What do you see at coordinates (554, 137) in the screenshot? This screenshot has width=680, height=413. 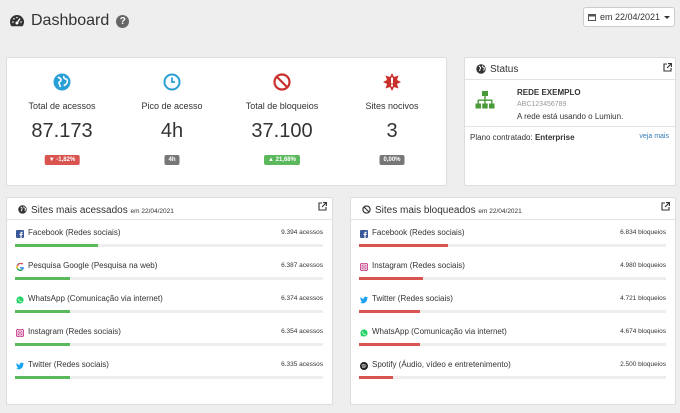 I see `plan-value: Enterprise` at bounding box center [554, 137].